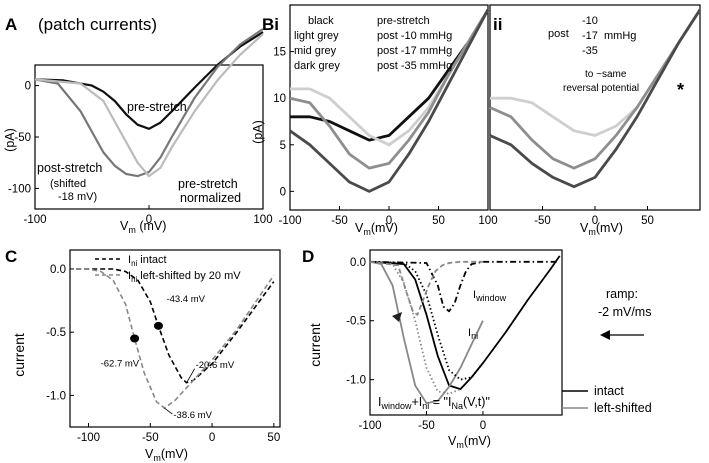  Describe the element at coordinates (558, 34) in the screenshot. I see `bii-legend-prefix: post` at that location.